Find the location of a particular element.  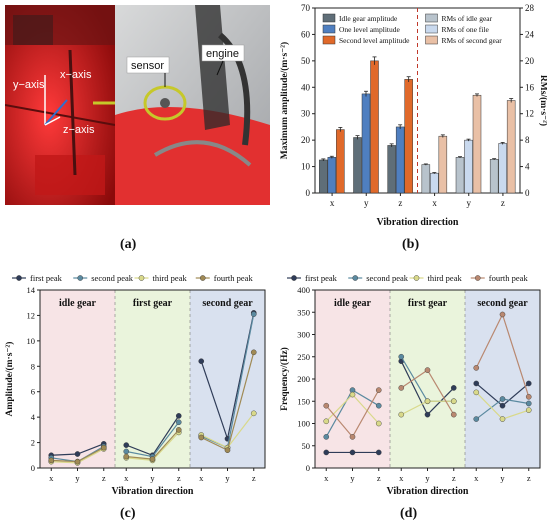

panel-label-d: (d) is located at coordinates (409, 513).